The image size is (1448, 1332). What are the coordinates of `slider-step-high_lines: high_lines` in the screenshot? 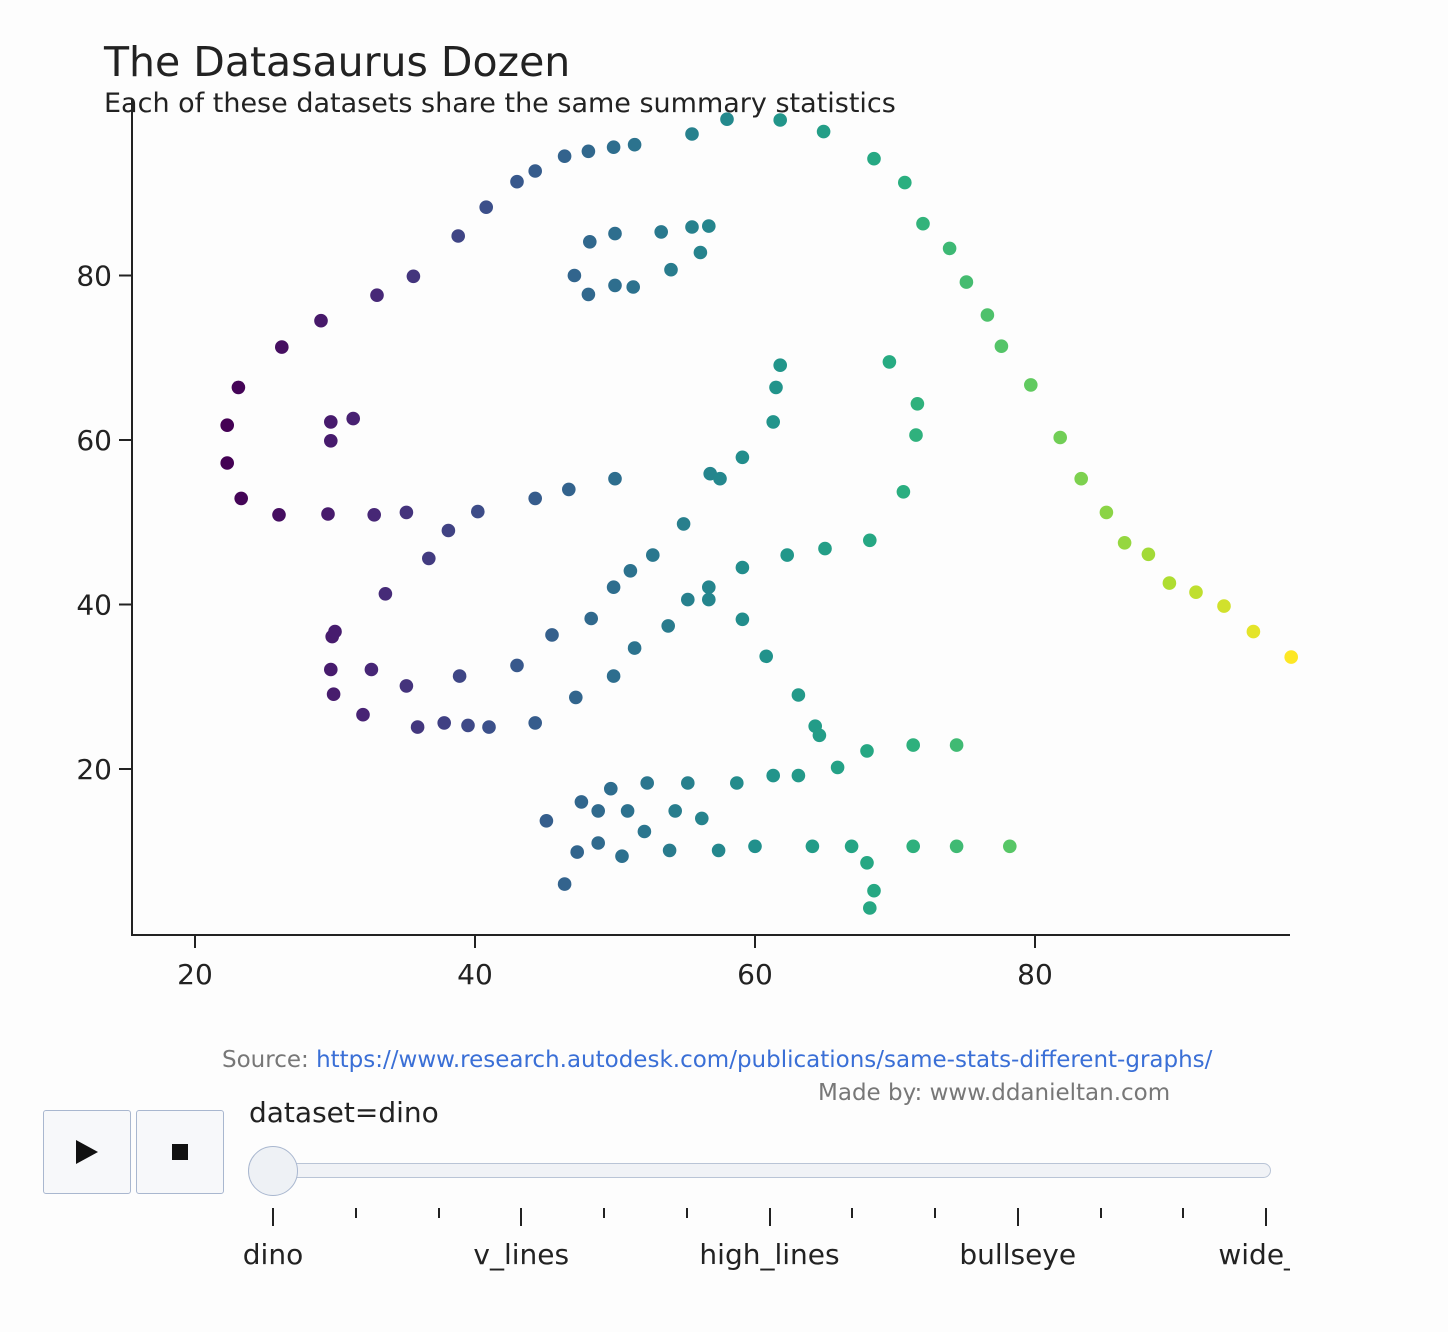 It's located at (769, 1254).